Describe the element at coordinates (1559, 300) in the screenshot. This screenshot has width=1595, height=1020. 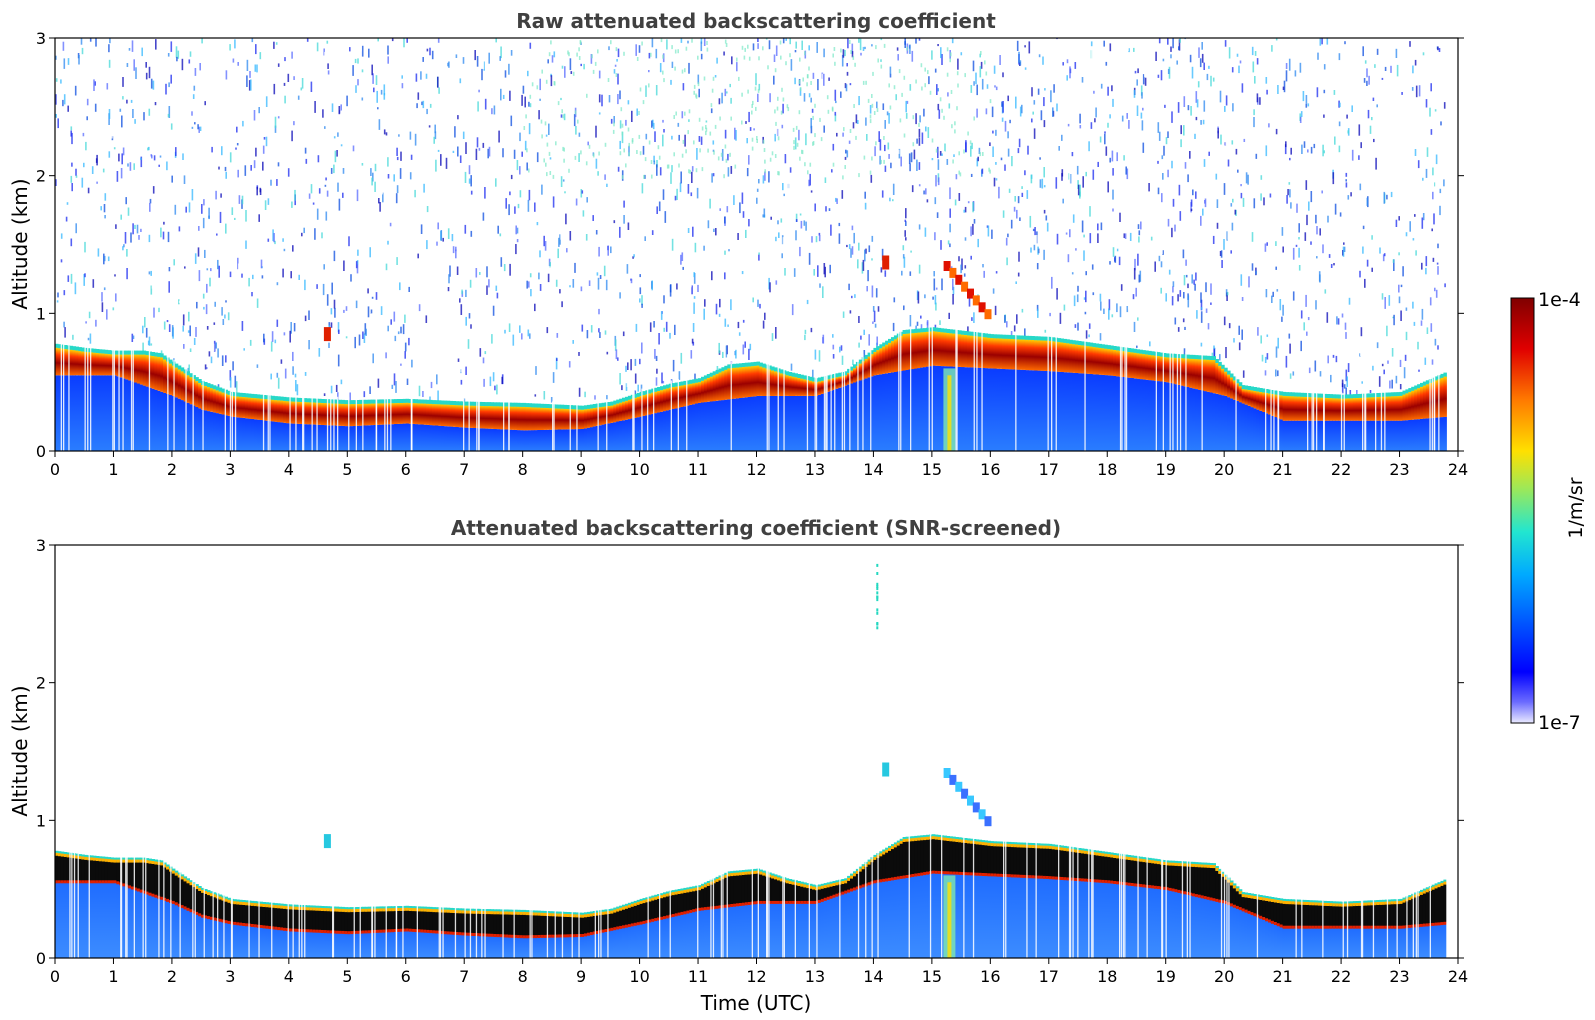
I see `colorbar-max-label: 1e-4` at that location.